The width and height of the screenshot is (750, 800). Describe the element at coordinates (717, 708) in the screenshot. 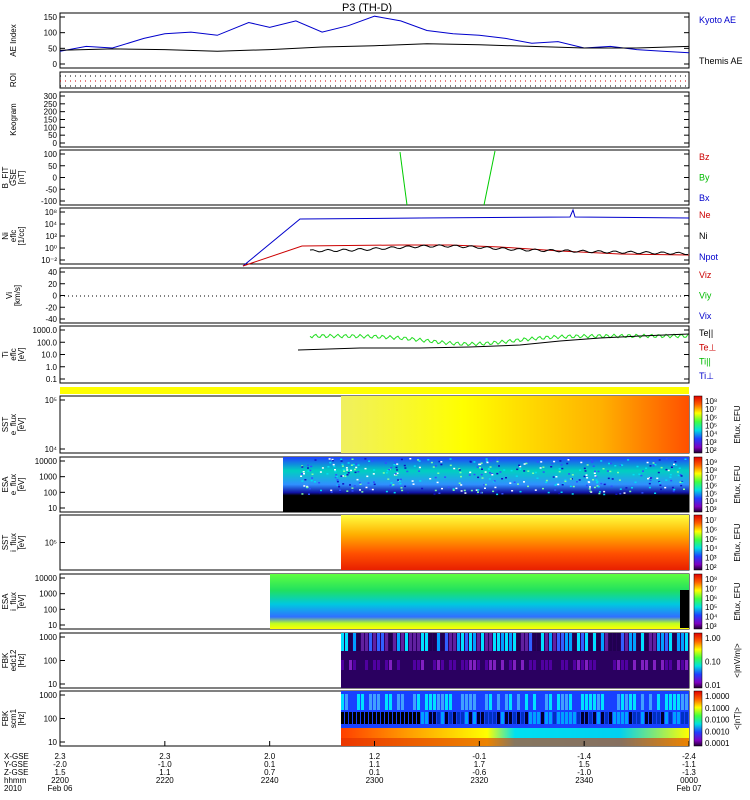

I see `colorbar-tick: 0.1000` at that location.